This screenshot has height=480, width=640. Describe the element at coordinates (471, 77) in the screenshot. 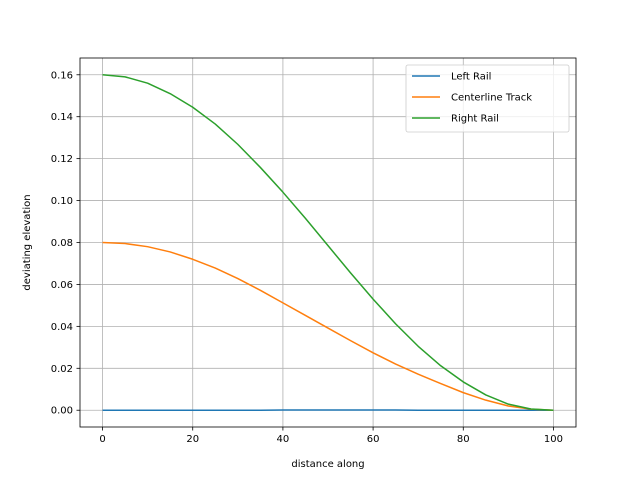

I see `legend-label: Left Rail` at that location.